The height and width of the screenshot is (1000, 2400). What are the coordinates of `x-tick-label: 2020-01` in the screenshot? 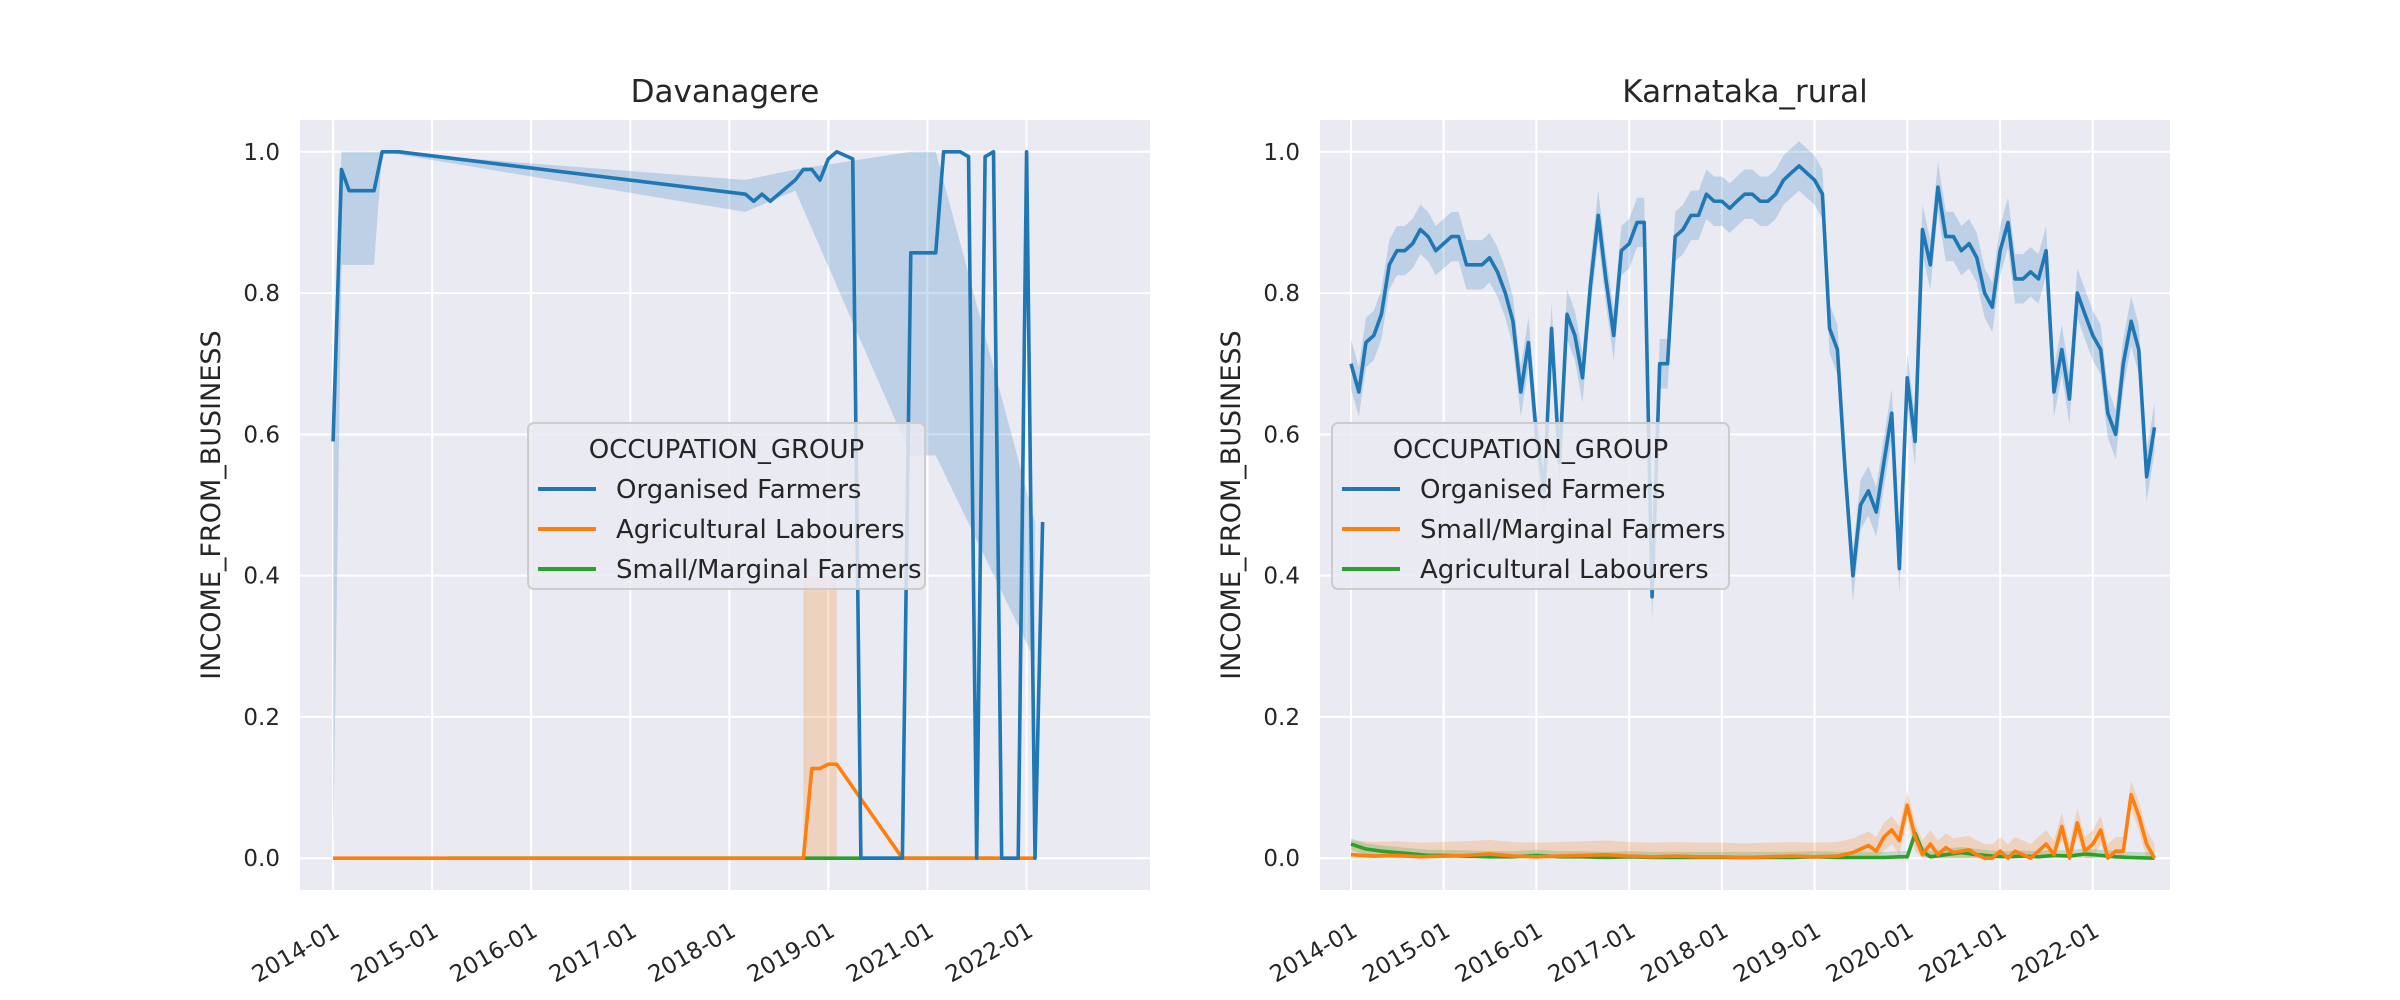 It's located at (1870, 953).